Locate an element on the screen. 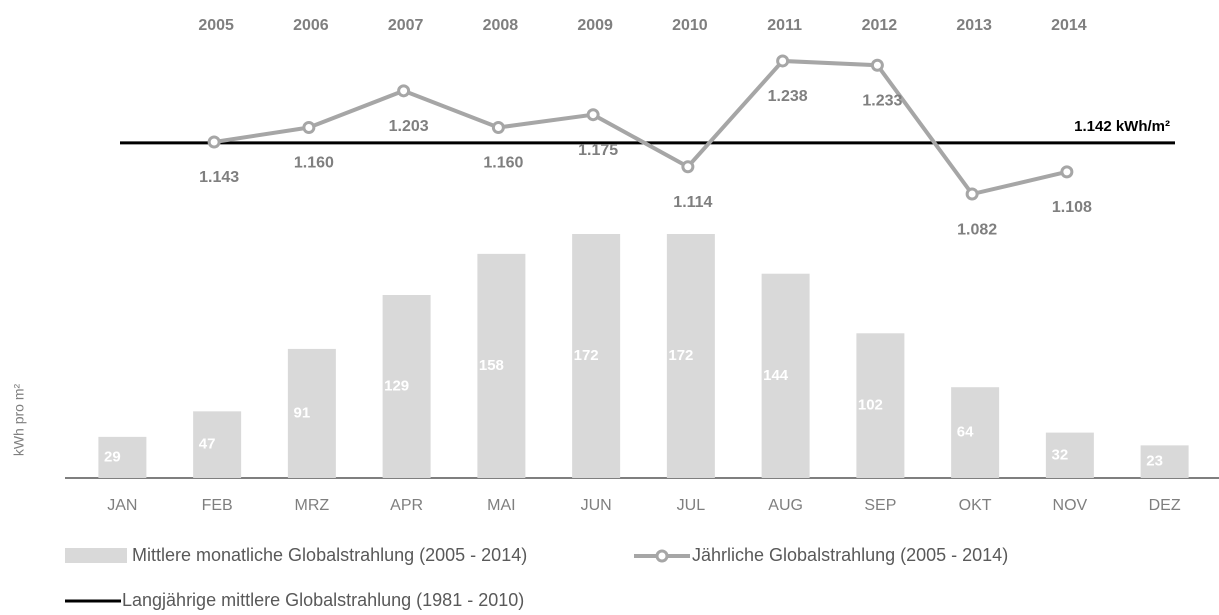  year-label: 2011 is located at coordinates (784, 25).